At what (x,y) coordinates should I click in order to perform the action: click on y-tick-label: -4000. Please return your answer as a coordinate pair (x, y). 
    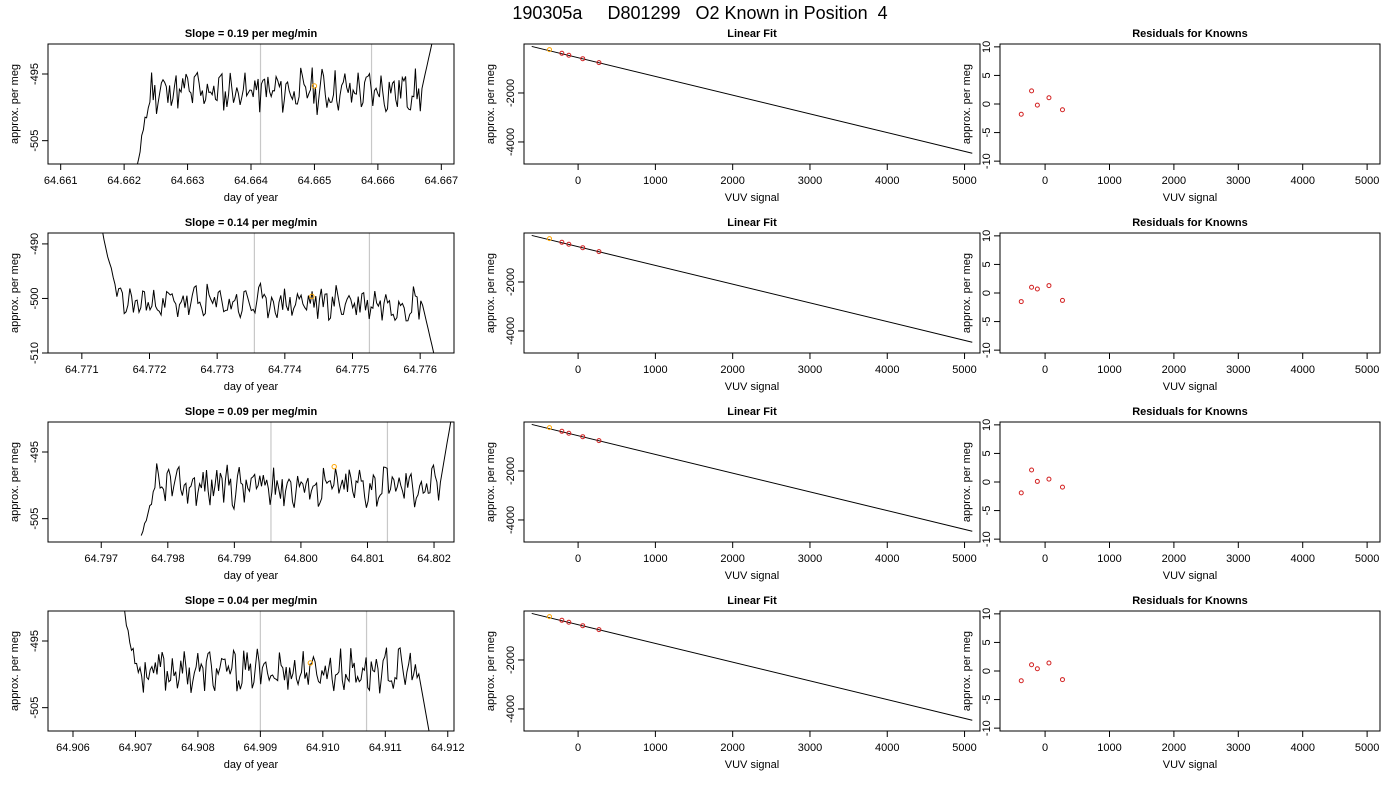
    Looking at the image, I should click on (511, 520).